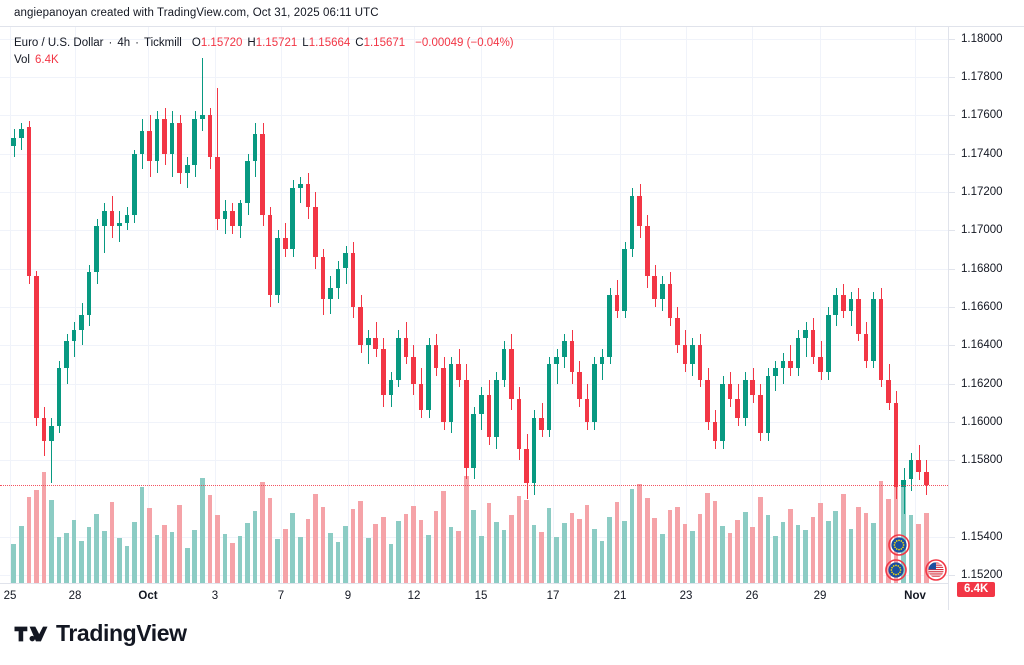  Describe the element at coordinates (936, 570) in the screenshot. I see `us-flag-icon` at that location.